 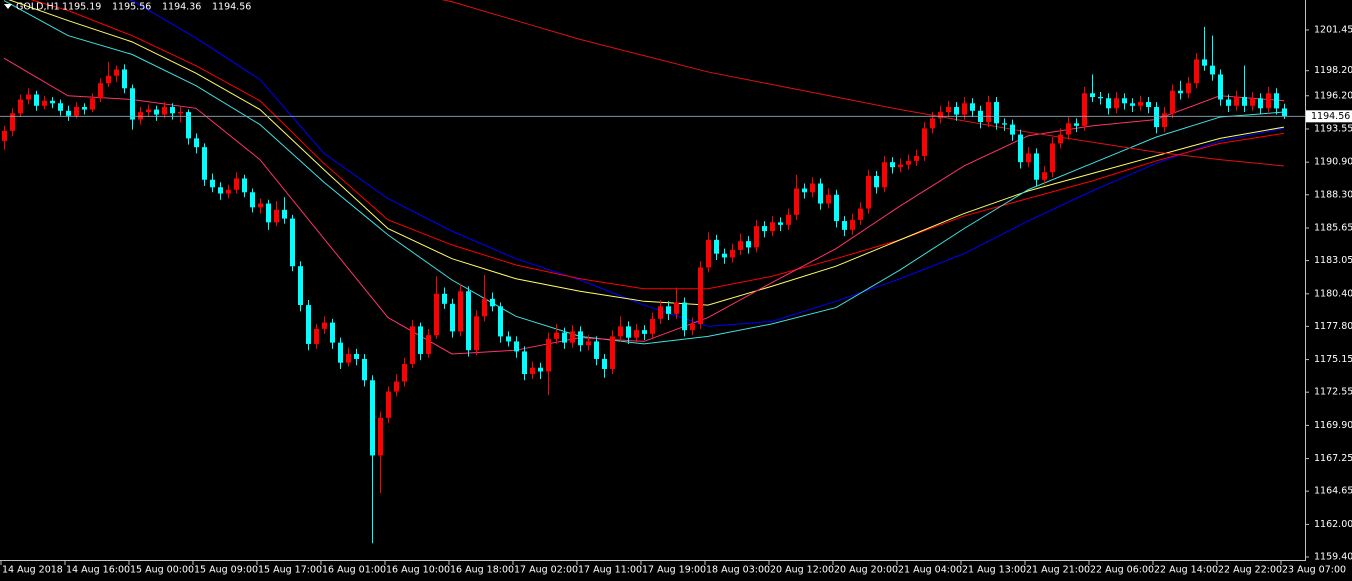 What do you see at coordinates (1333, 392) in the screenshot?
I see `y-tick-label: 1172.55` at bounding box center [1333, 392].